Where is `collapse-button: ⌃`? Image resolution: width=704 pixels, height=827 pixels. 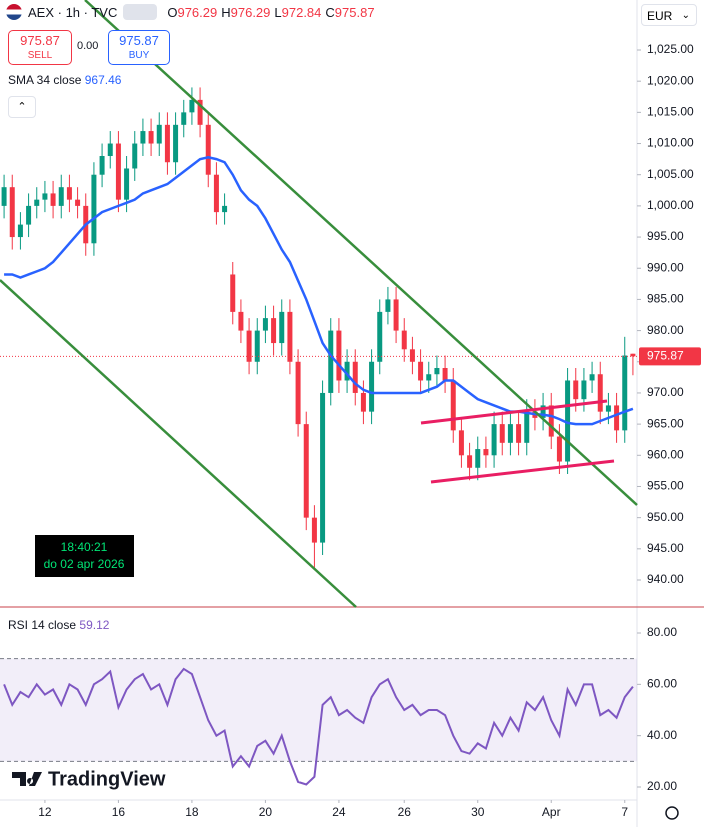 collapse-button: ⌃ is located at coordinates (22, 107).